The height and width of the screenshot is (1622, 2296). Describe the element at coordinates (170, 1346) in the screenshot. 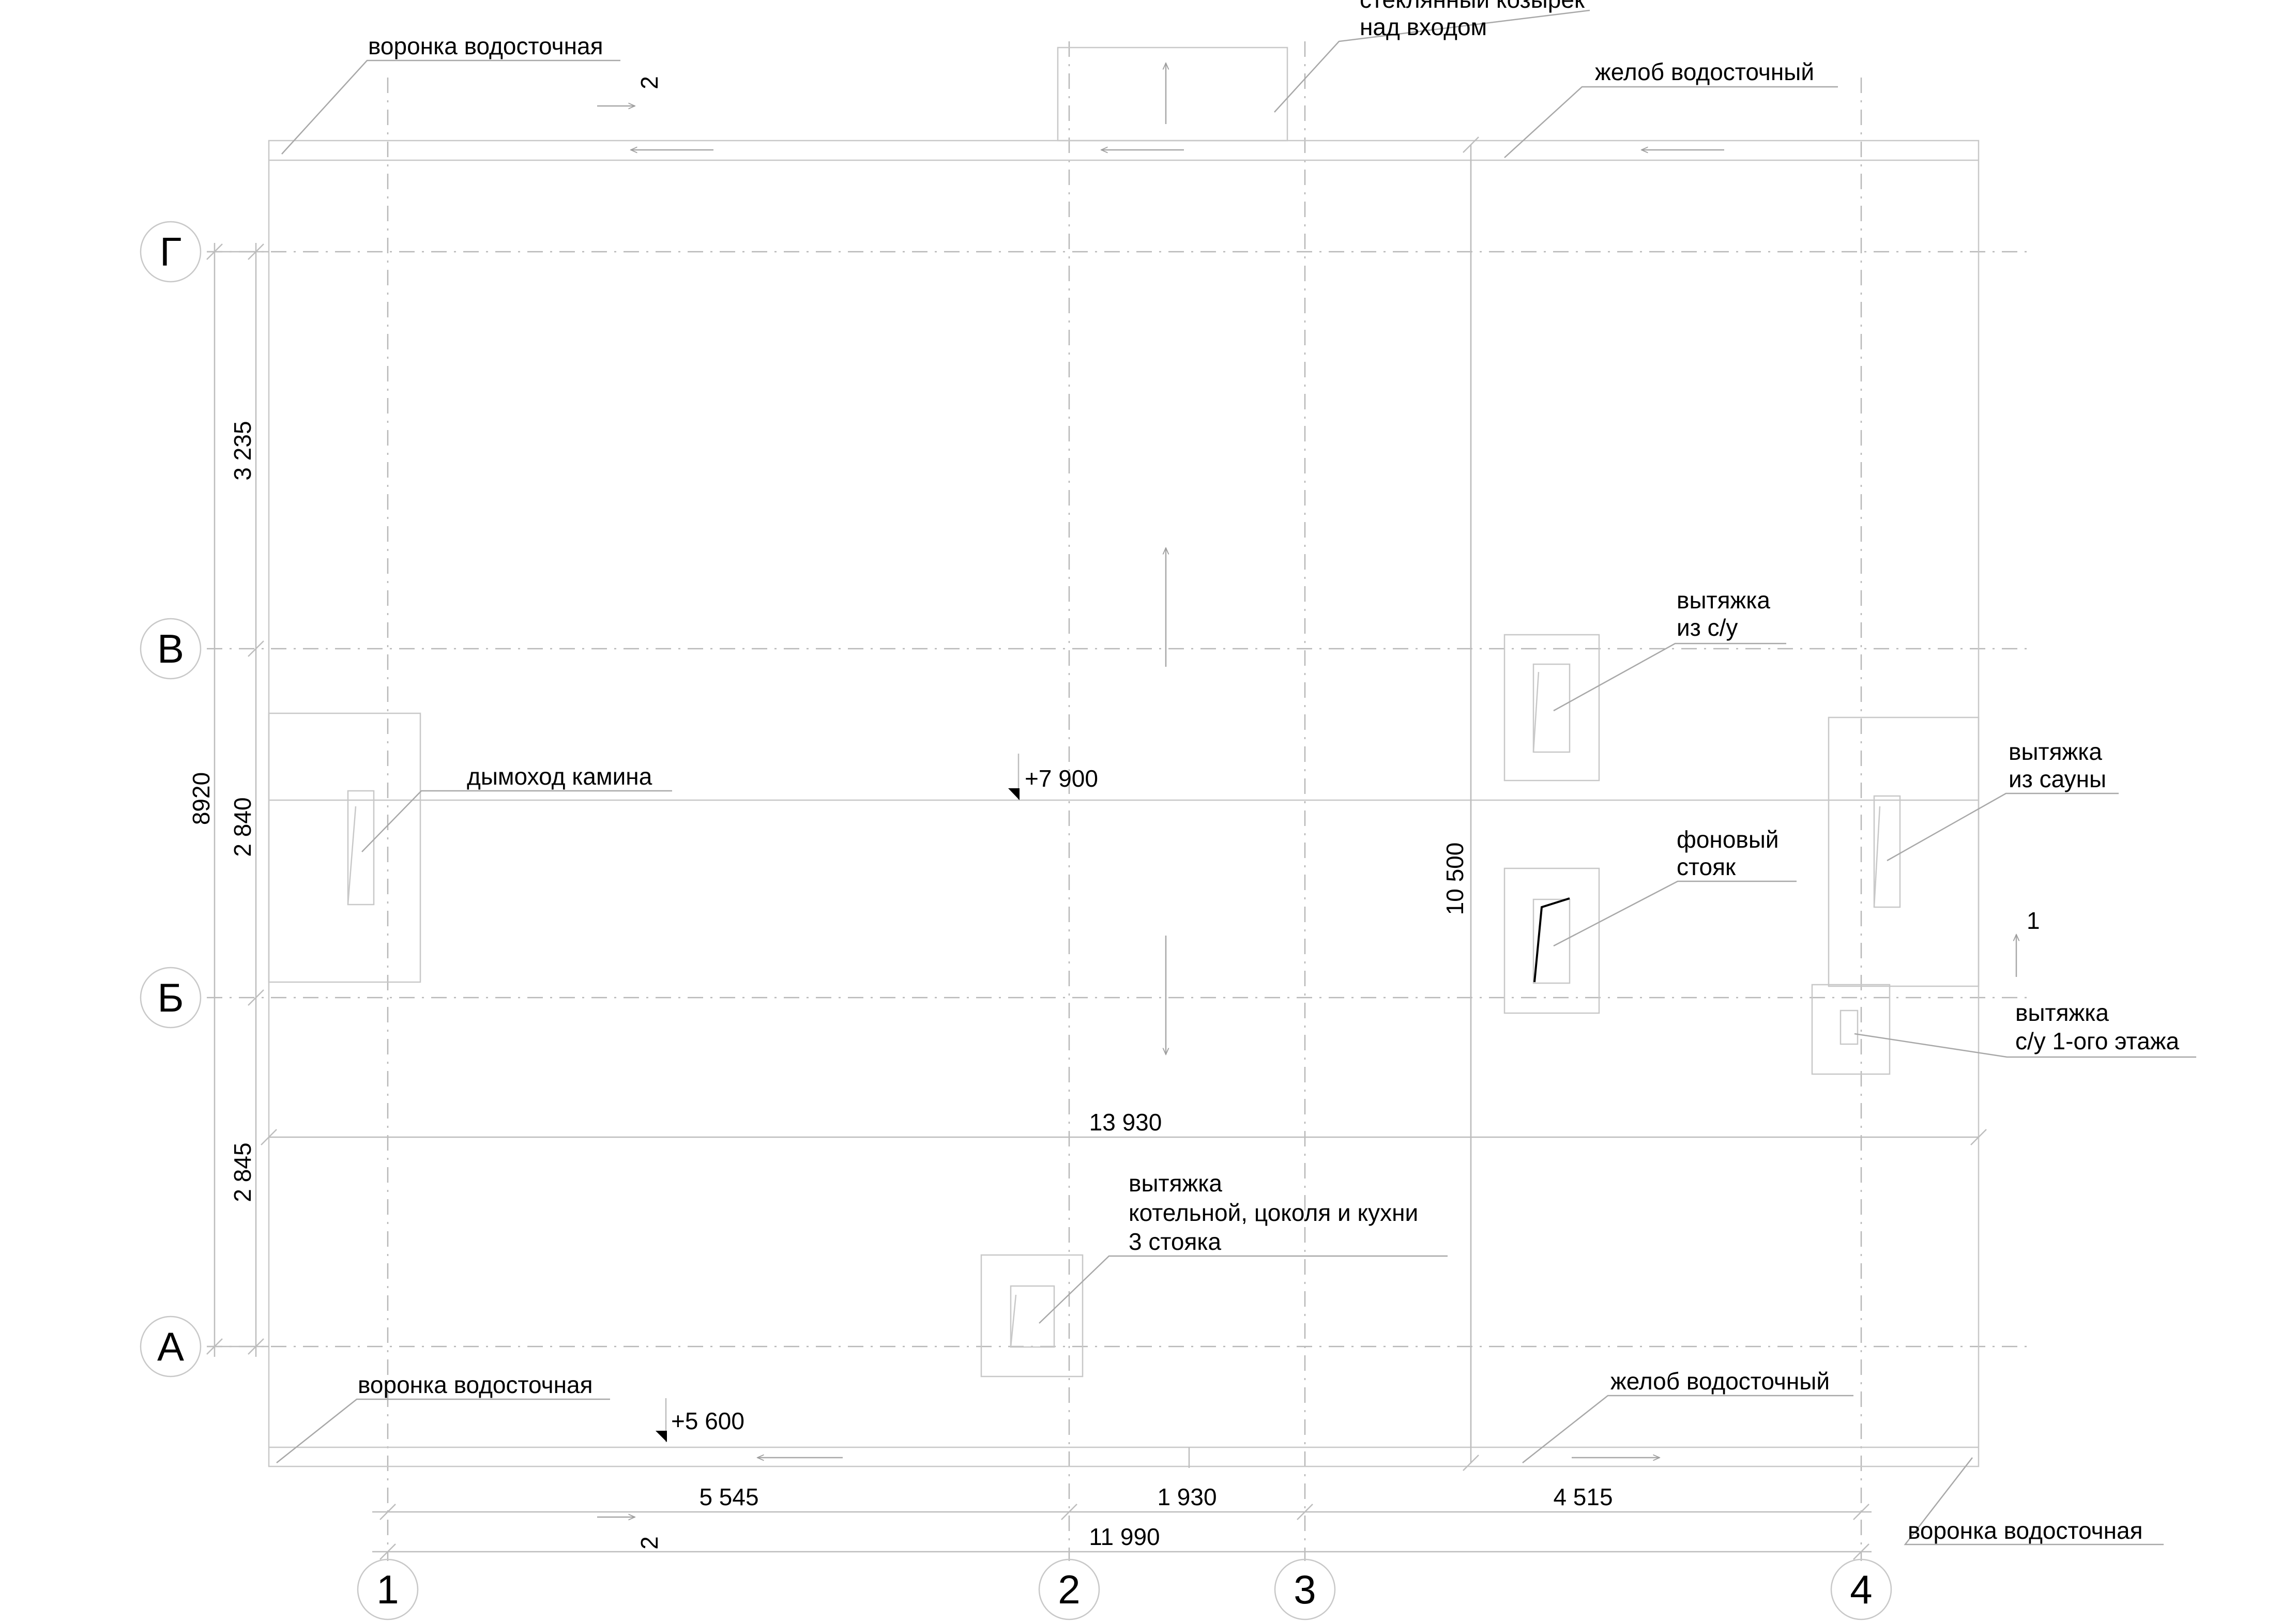

I see `axis-bubble-A: А` at that location.